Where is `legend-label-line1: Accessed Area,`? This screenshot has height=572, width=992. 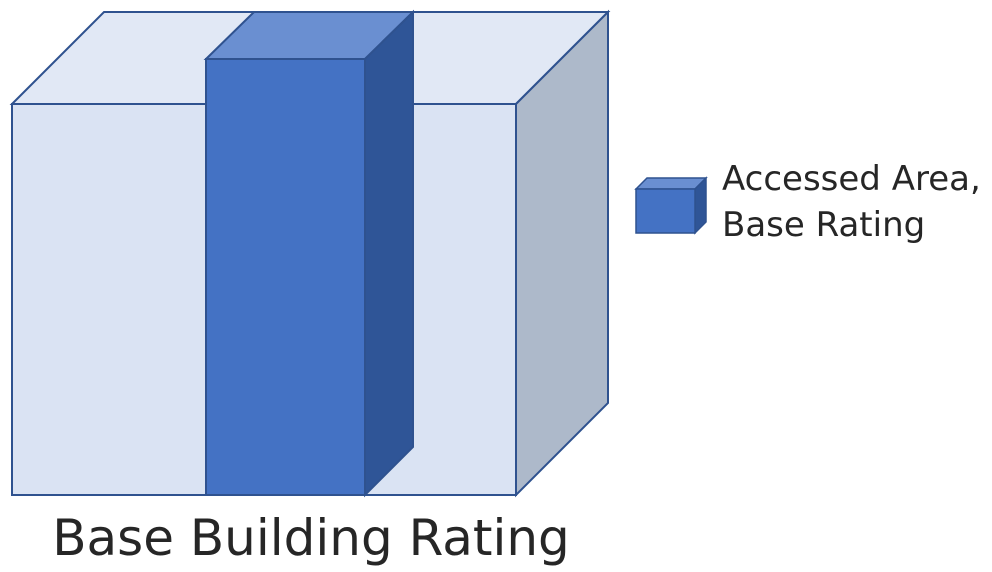 legend-label-line1: Accessed Area, is located at coordinates (851, 179).